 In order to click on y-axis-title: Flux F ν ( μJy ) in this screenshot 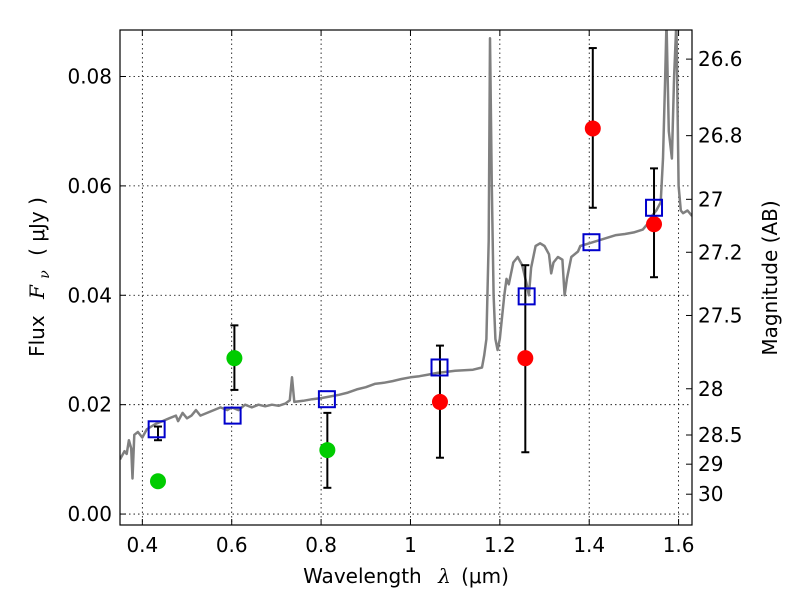, I will do `click(39, 277)`.